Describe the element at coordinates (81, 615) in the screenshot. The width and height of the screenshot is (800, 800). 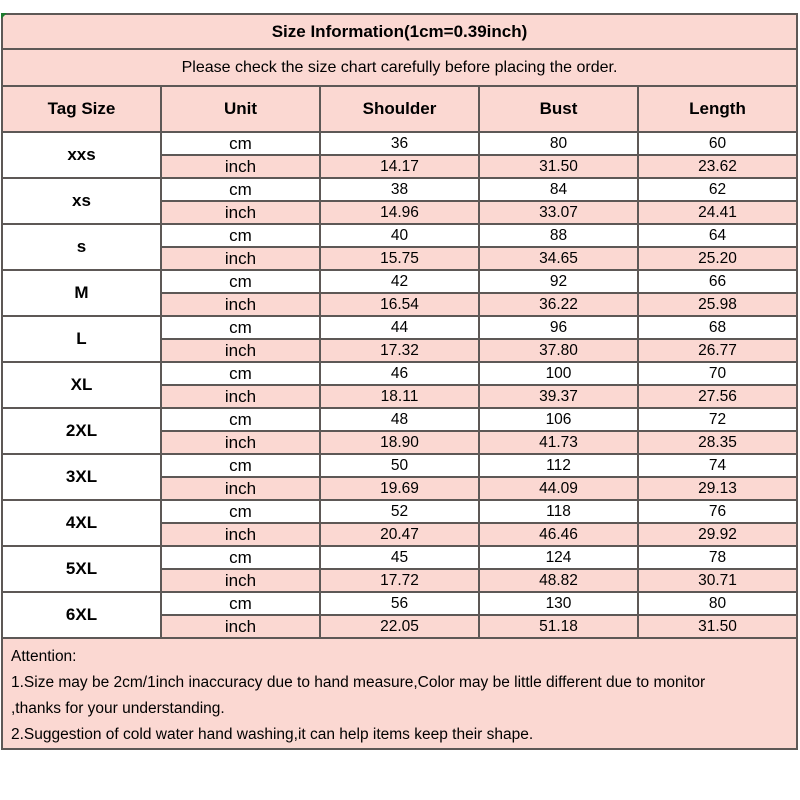
I see `tag-size-cell: 6XL` at that location.